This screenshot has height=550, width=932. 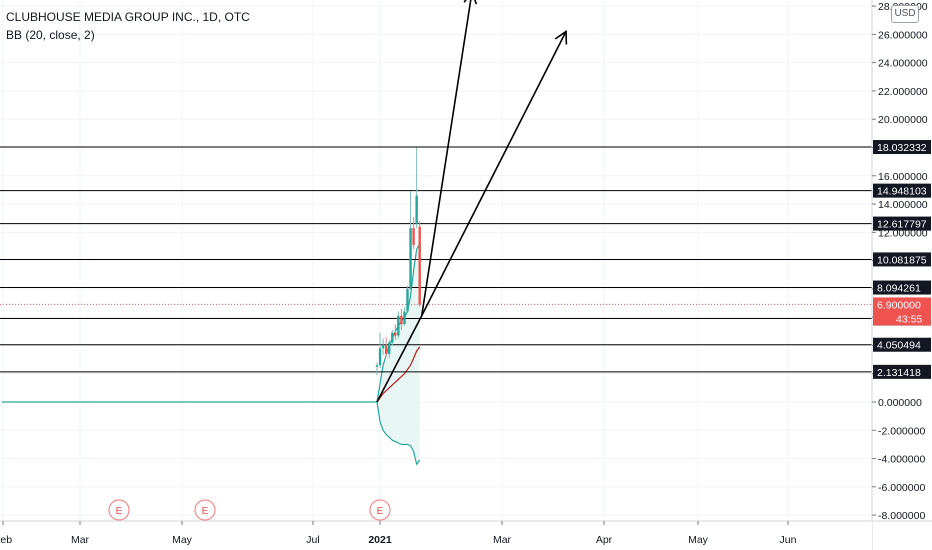 What do you see at coordinates (561, 37) in the screenshot?
I see `trend-ray-shallow-arrowhead` at bounding box center [561, 37].